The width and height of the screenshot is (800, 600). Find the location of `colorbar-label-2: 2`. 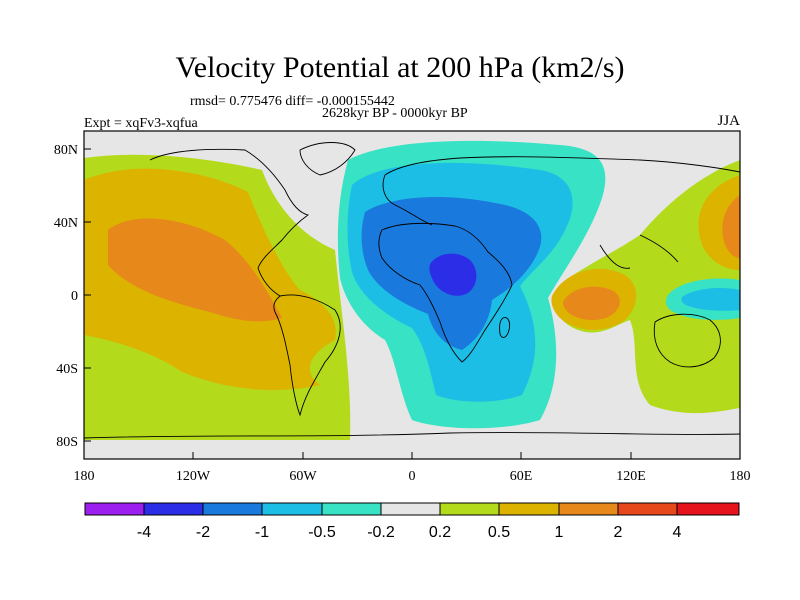

colorbar-label-2: 2 is located at coordinates (618, 532).